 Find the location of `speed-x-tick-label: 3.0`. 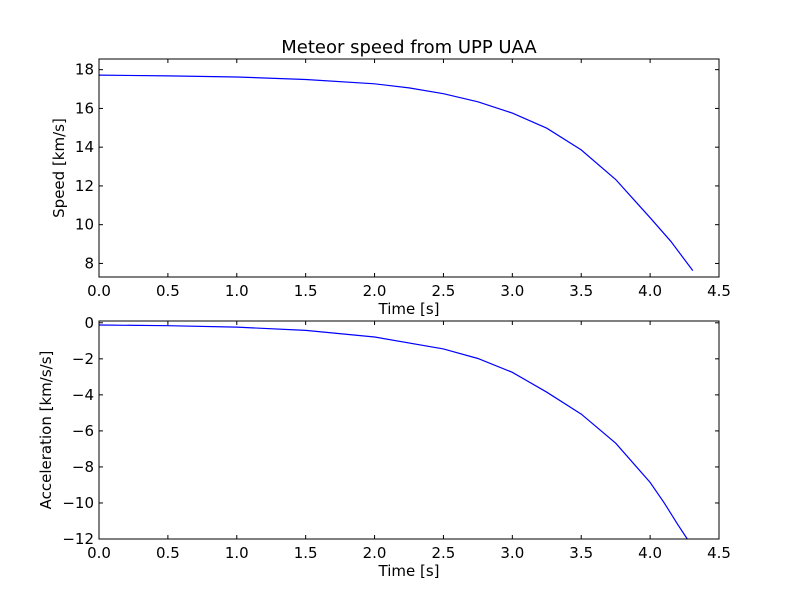

speed-x-tick-label: 3.0 is located at coordinates (512, 291).